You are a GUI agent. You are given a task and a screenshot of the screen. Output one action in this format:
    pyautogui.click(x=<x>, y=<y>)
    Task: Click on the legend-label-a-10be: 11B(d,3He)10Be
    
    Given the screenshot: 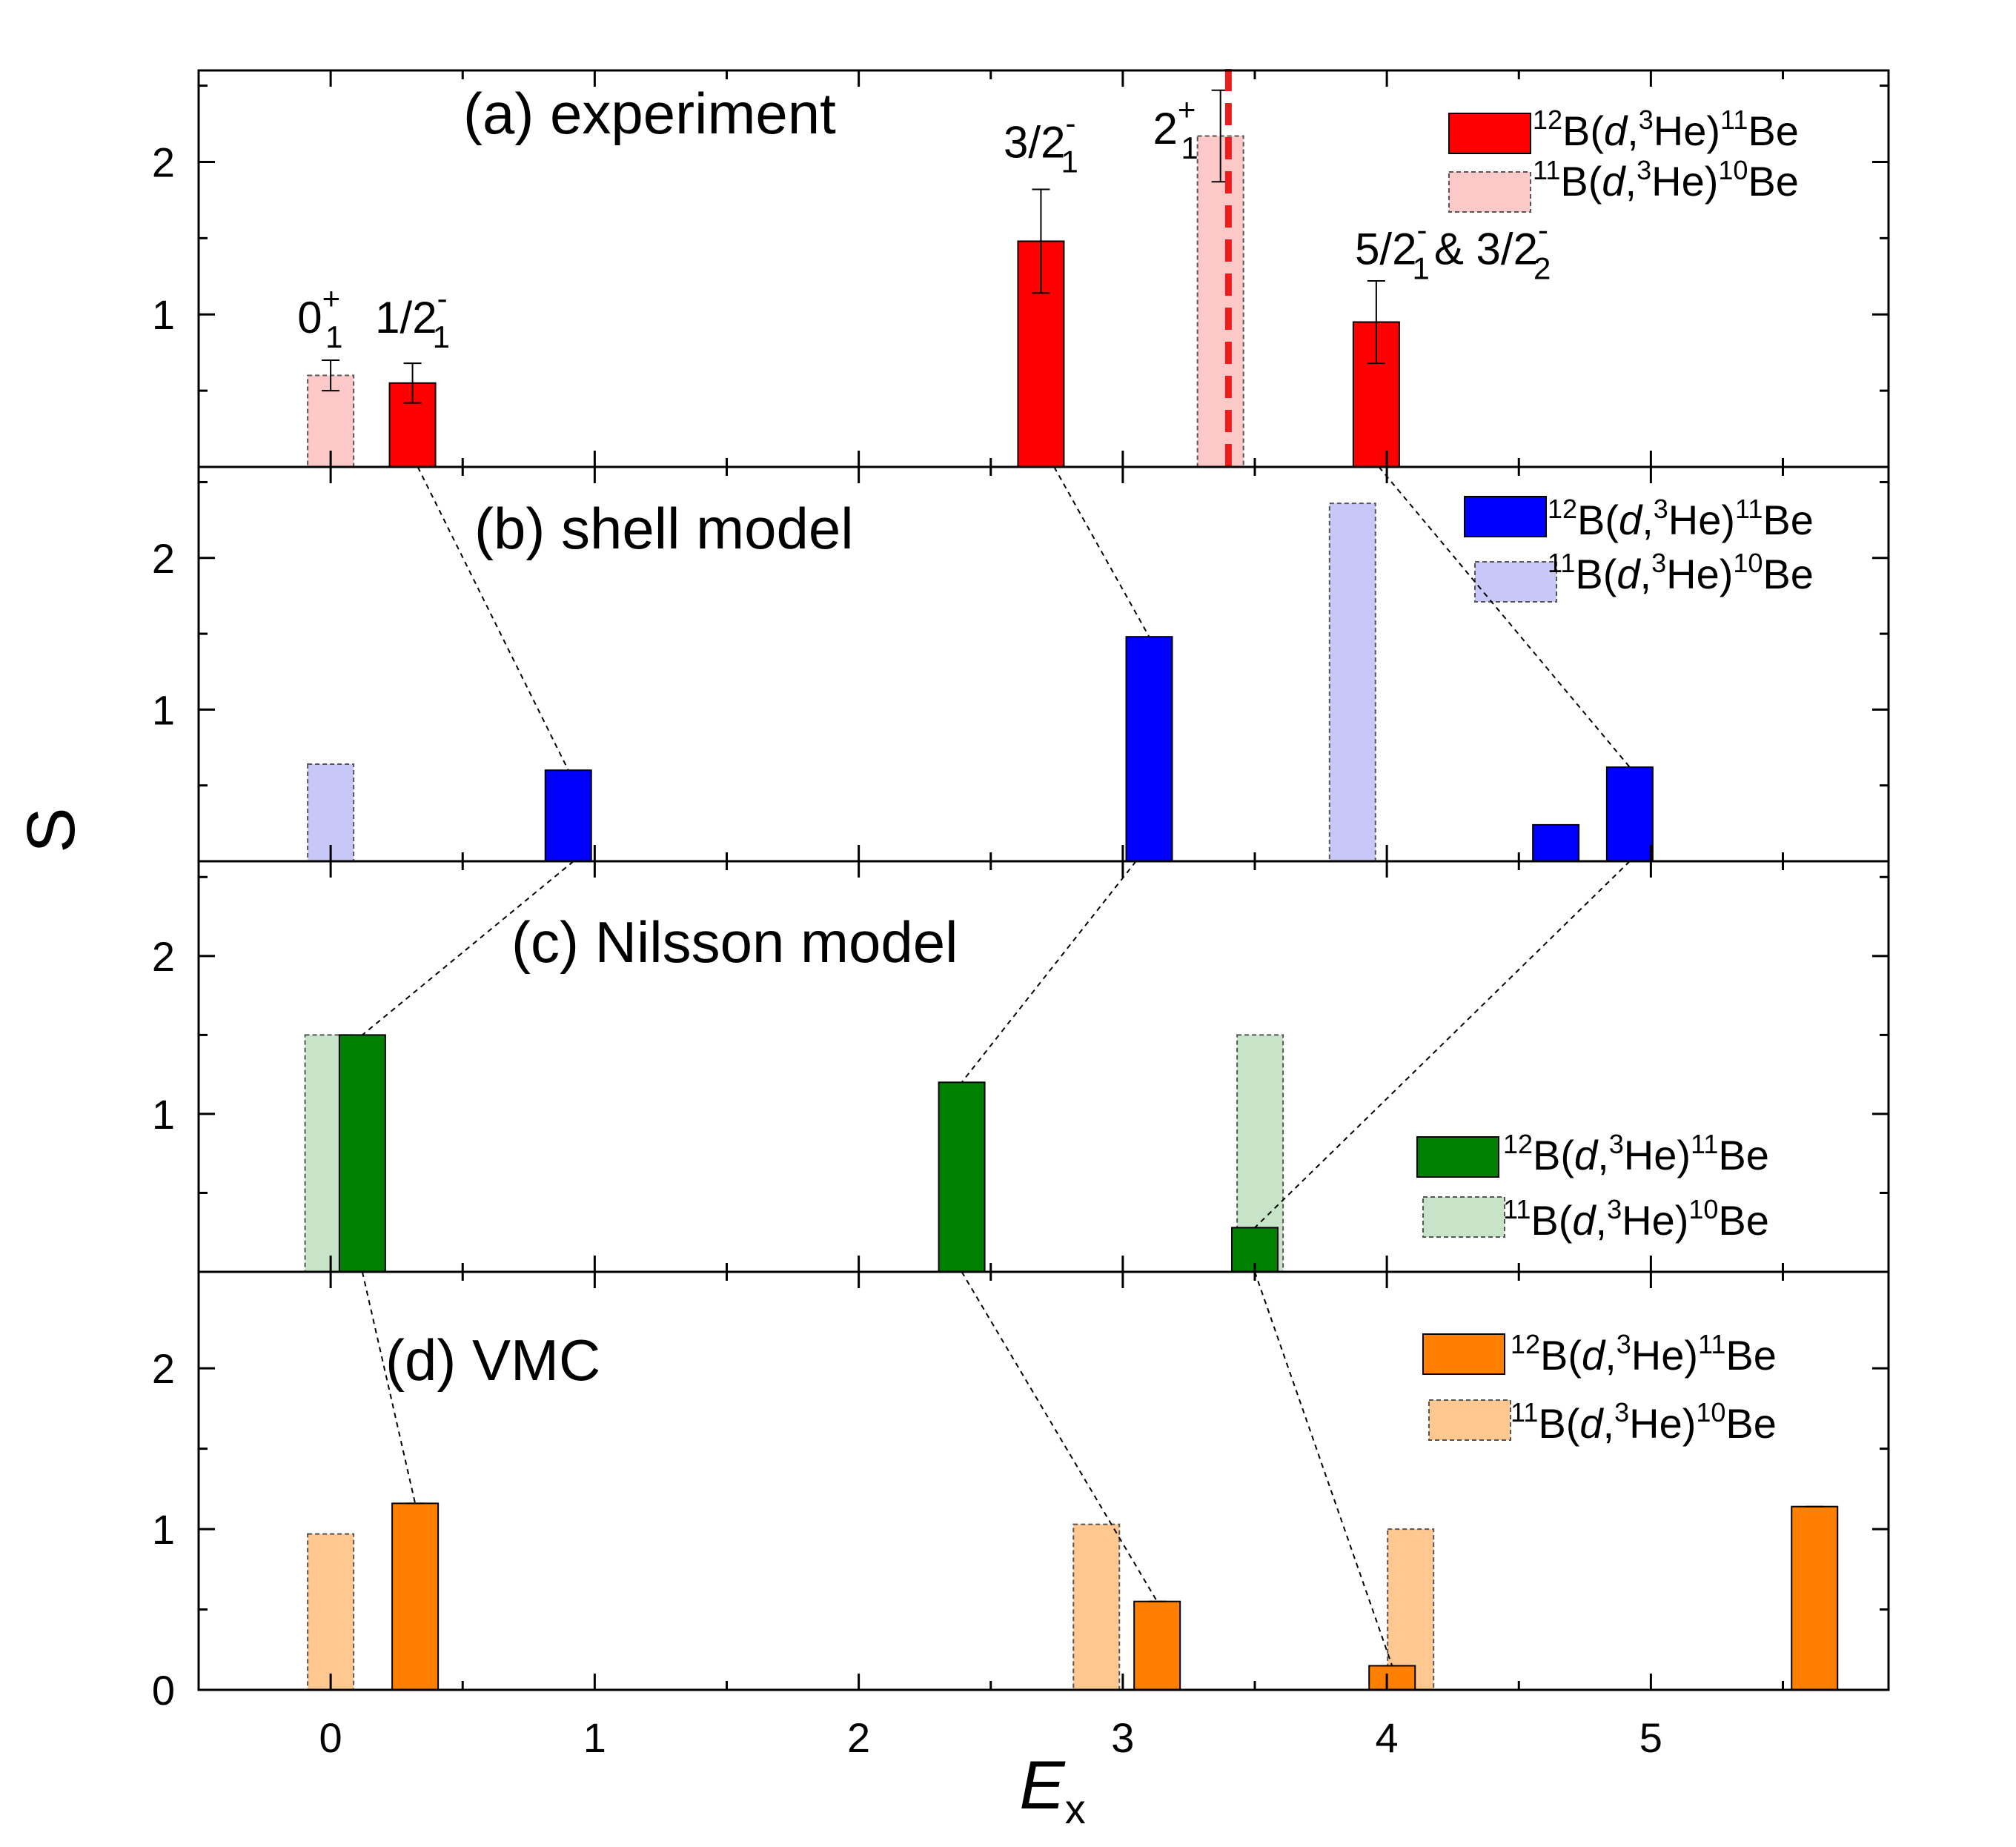 What is the action you would take?
    pyautogui.click(x=1666, y=180)
    